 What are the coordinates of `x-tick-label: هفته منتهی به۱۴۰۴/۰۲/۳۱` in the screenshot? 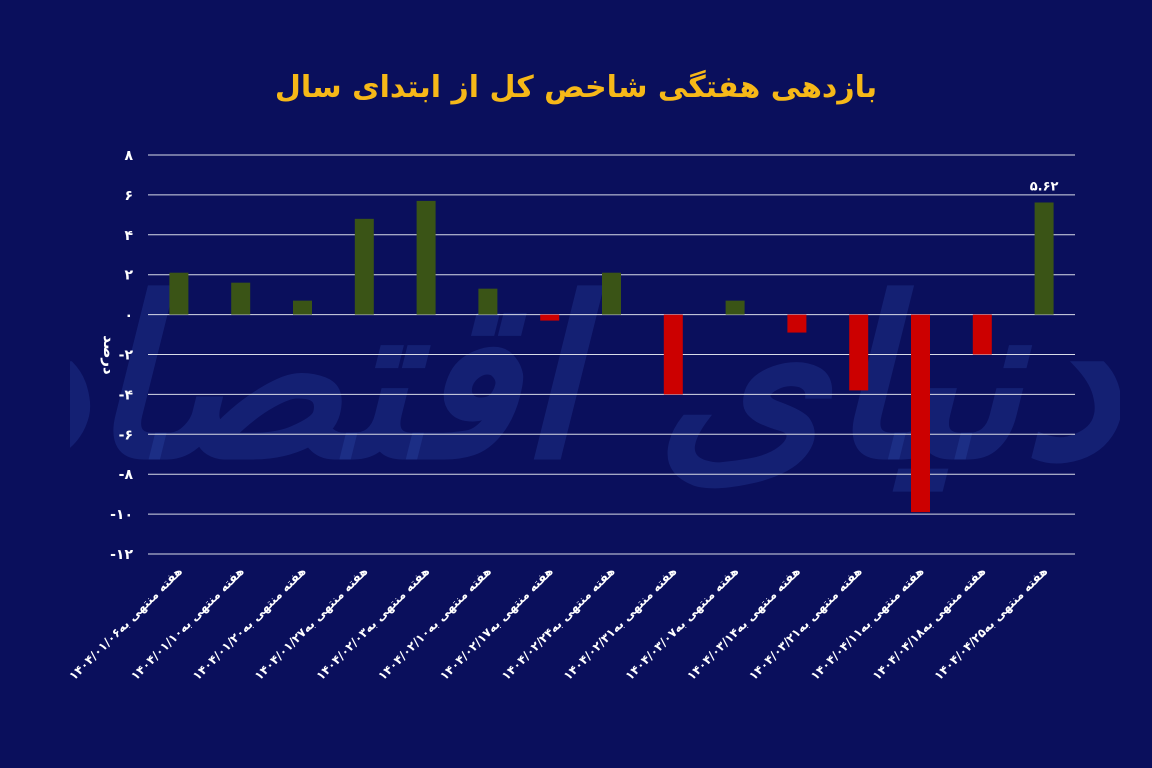 It's located at (620, 623).